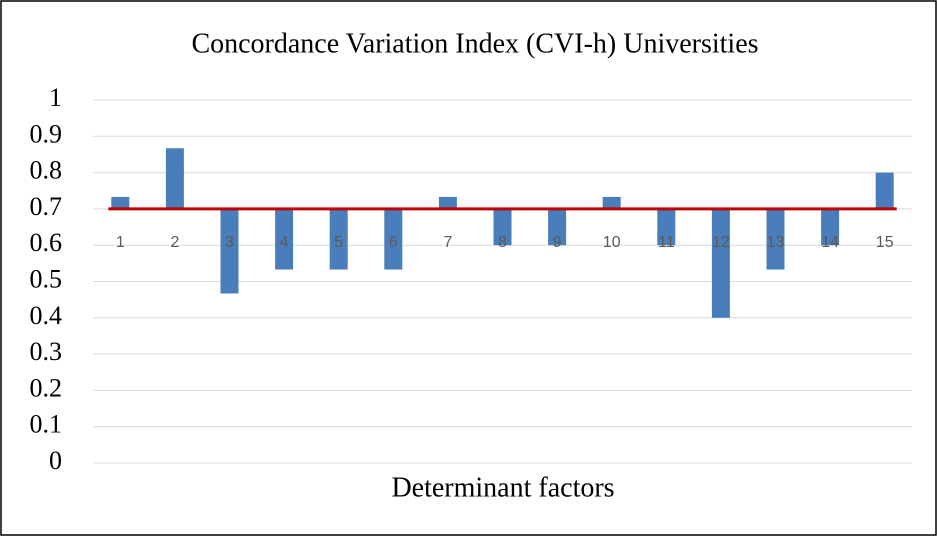 This screenshot has width=937, height=536. Describe the element at coordinates (55, 97) in the screenshot. I see `y-tick-label: 1` at that location.